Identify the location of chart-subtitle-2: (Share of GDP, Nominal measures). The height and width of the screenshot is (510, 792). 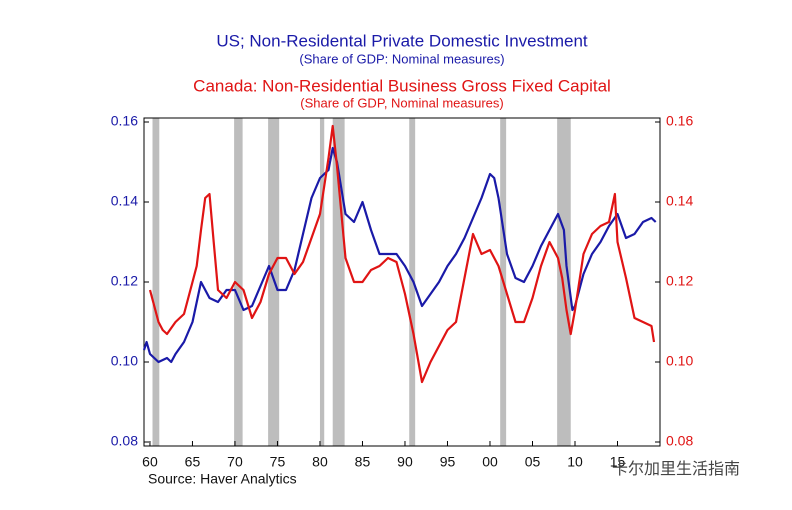
(402, 102).